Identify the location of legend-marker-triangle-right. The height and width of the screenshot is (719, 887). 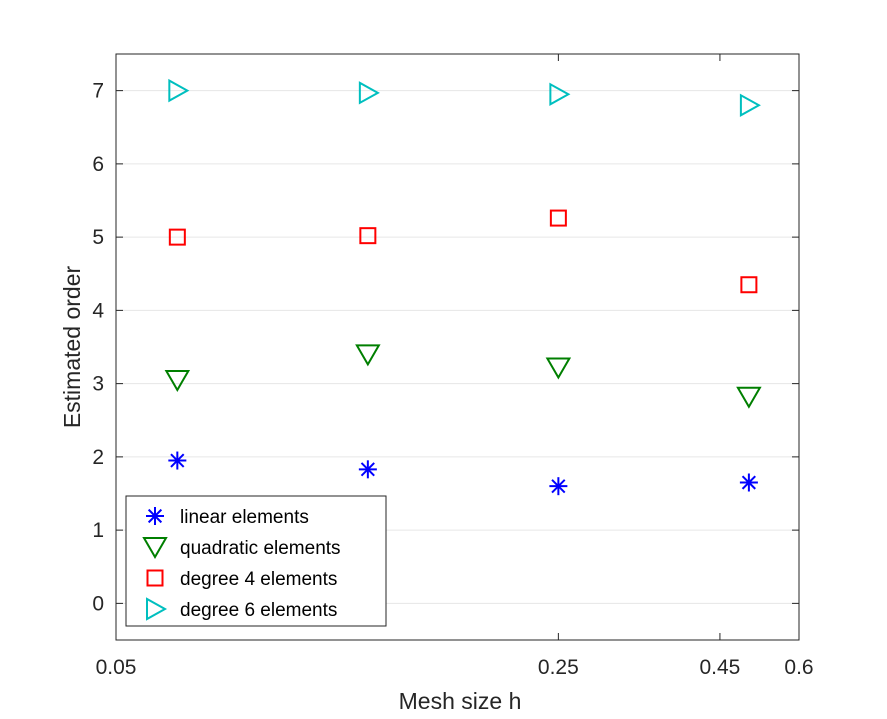
(157, 609).